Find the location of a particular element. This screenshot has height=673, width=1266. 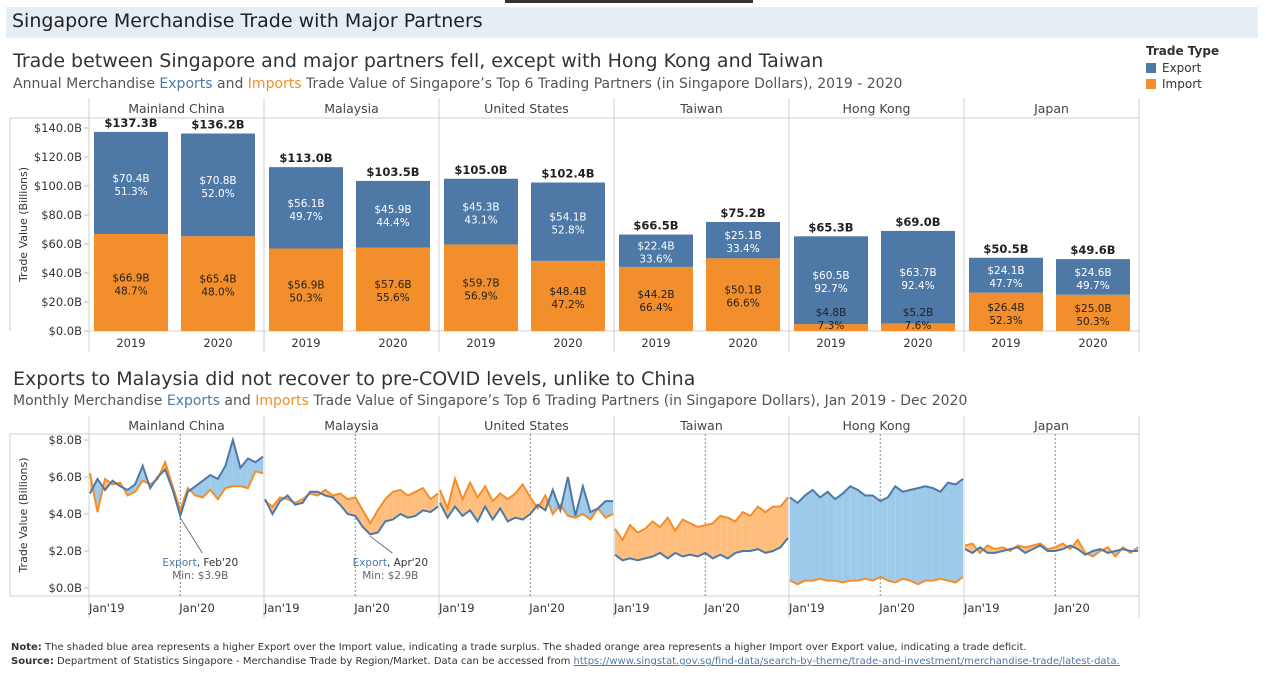

import-value-label: $59.7B is located at coordinates (480, 284).